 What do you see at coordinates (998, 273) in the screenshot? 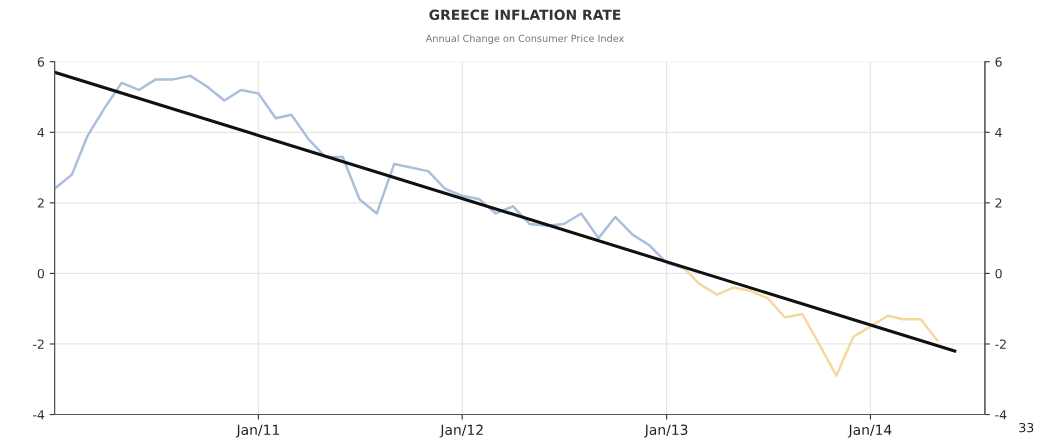
I see `y2-tick-label: 0` at bounding box center [998, 273].